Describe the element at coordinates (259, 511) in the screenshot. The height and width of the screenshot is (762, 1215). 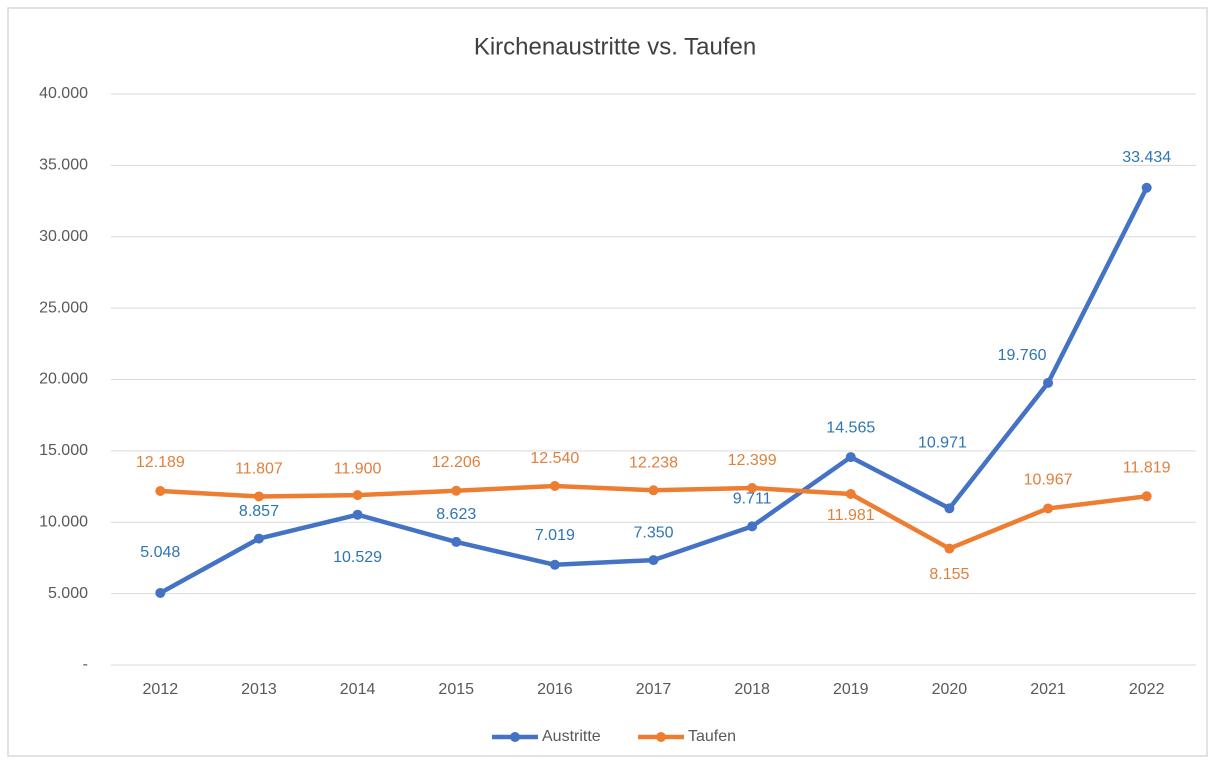
I see `data-label: 8.857` at that location.